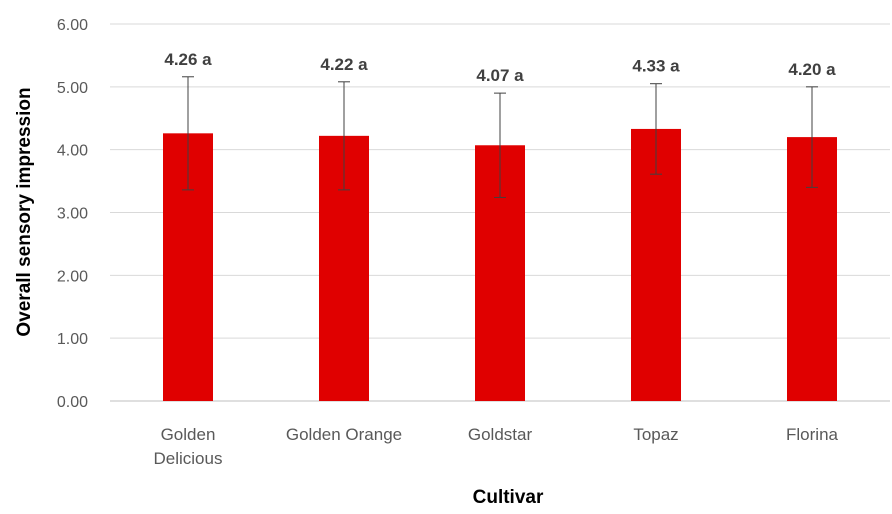  I want to click on y-axis-title: Overall sensory impression, so click(24, 211).